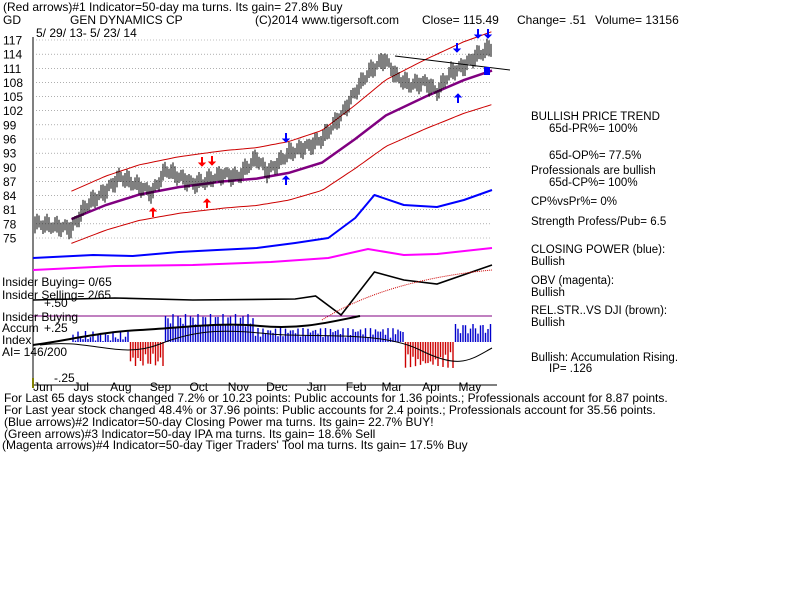 The height and width of the screenshot is (600, 800). Describe the element at coordinates (10, 239) in the screenshot. I see `y-tick-label: 75` at that location.